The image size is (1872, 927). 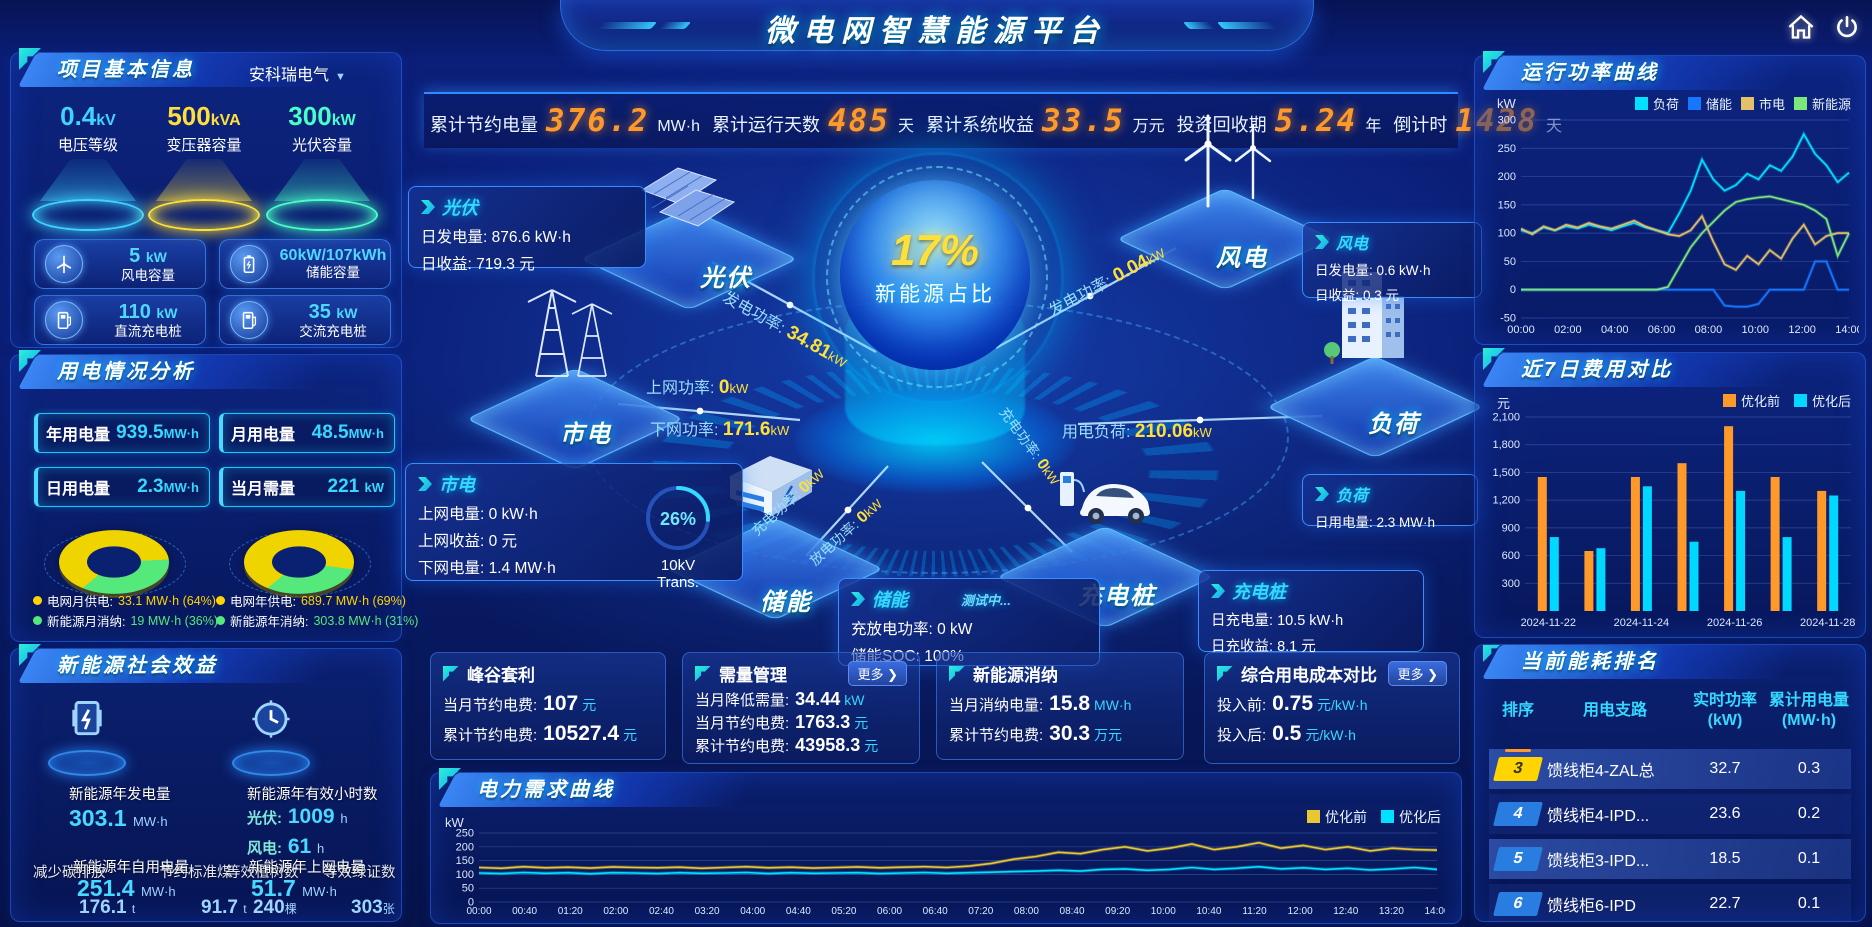 What do you see at coordinates (263, 602) in the screenshot?
I see `legend-label: 电网年供电:` at bounding box center [263, 602].